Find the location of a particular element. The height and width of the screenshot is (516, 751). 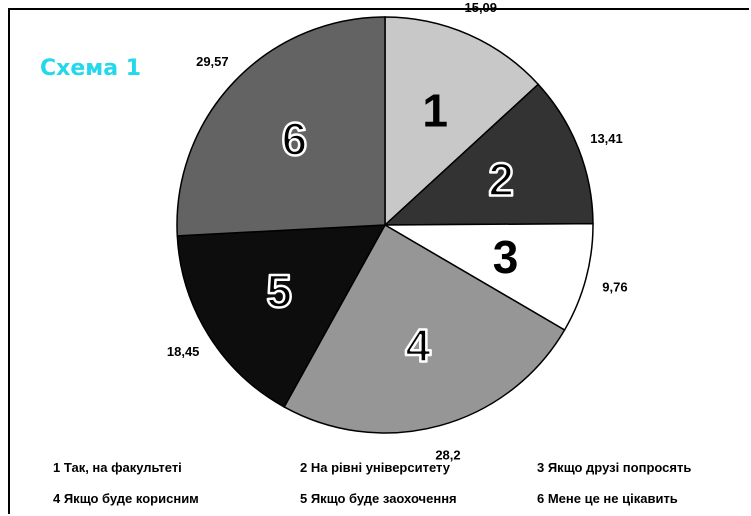

slice-number-6: 6 is located at coordinates (295, 139).